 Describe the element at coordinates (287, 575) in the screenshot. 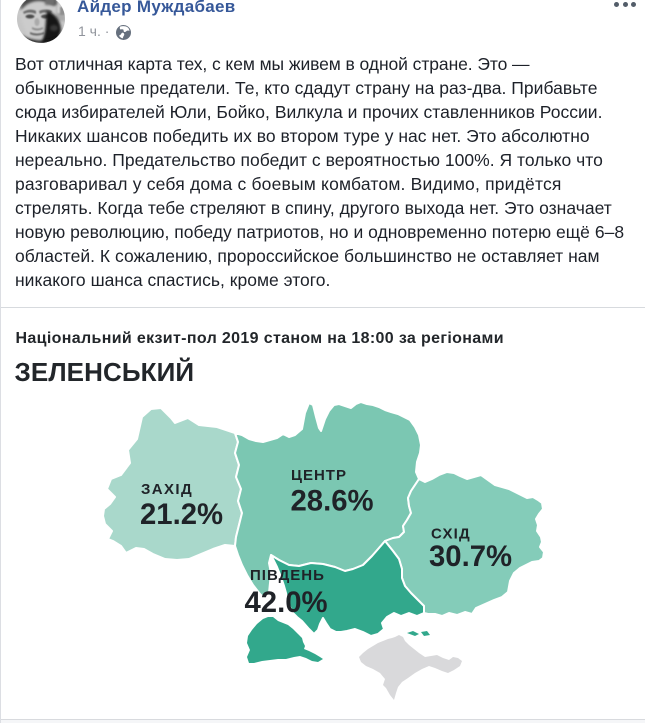

I see `svg-text: ПІВДЕНЬ` at that location.